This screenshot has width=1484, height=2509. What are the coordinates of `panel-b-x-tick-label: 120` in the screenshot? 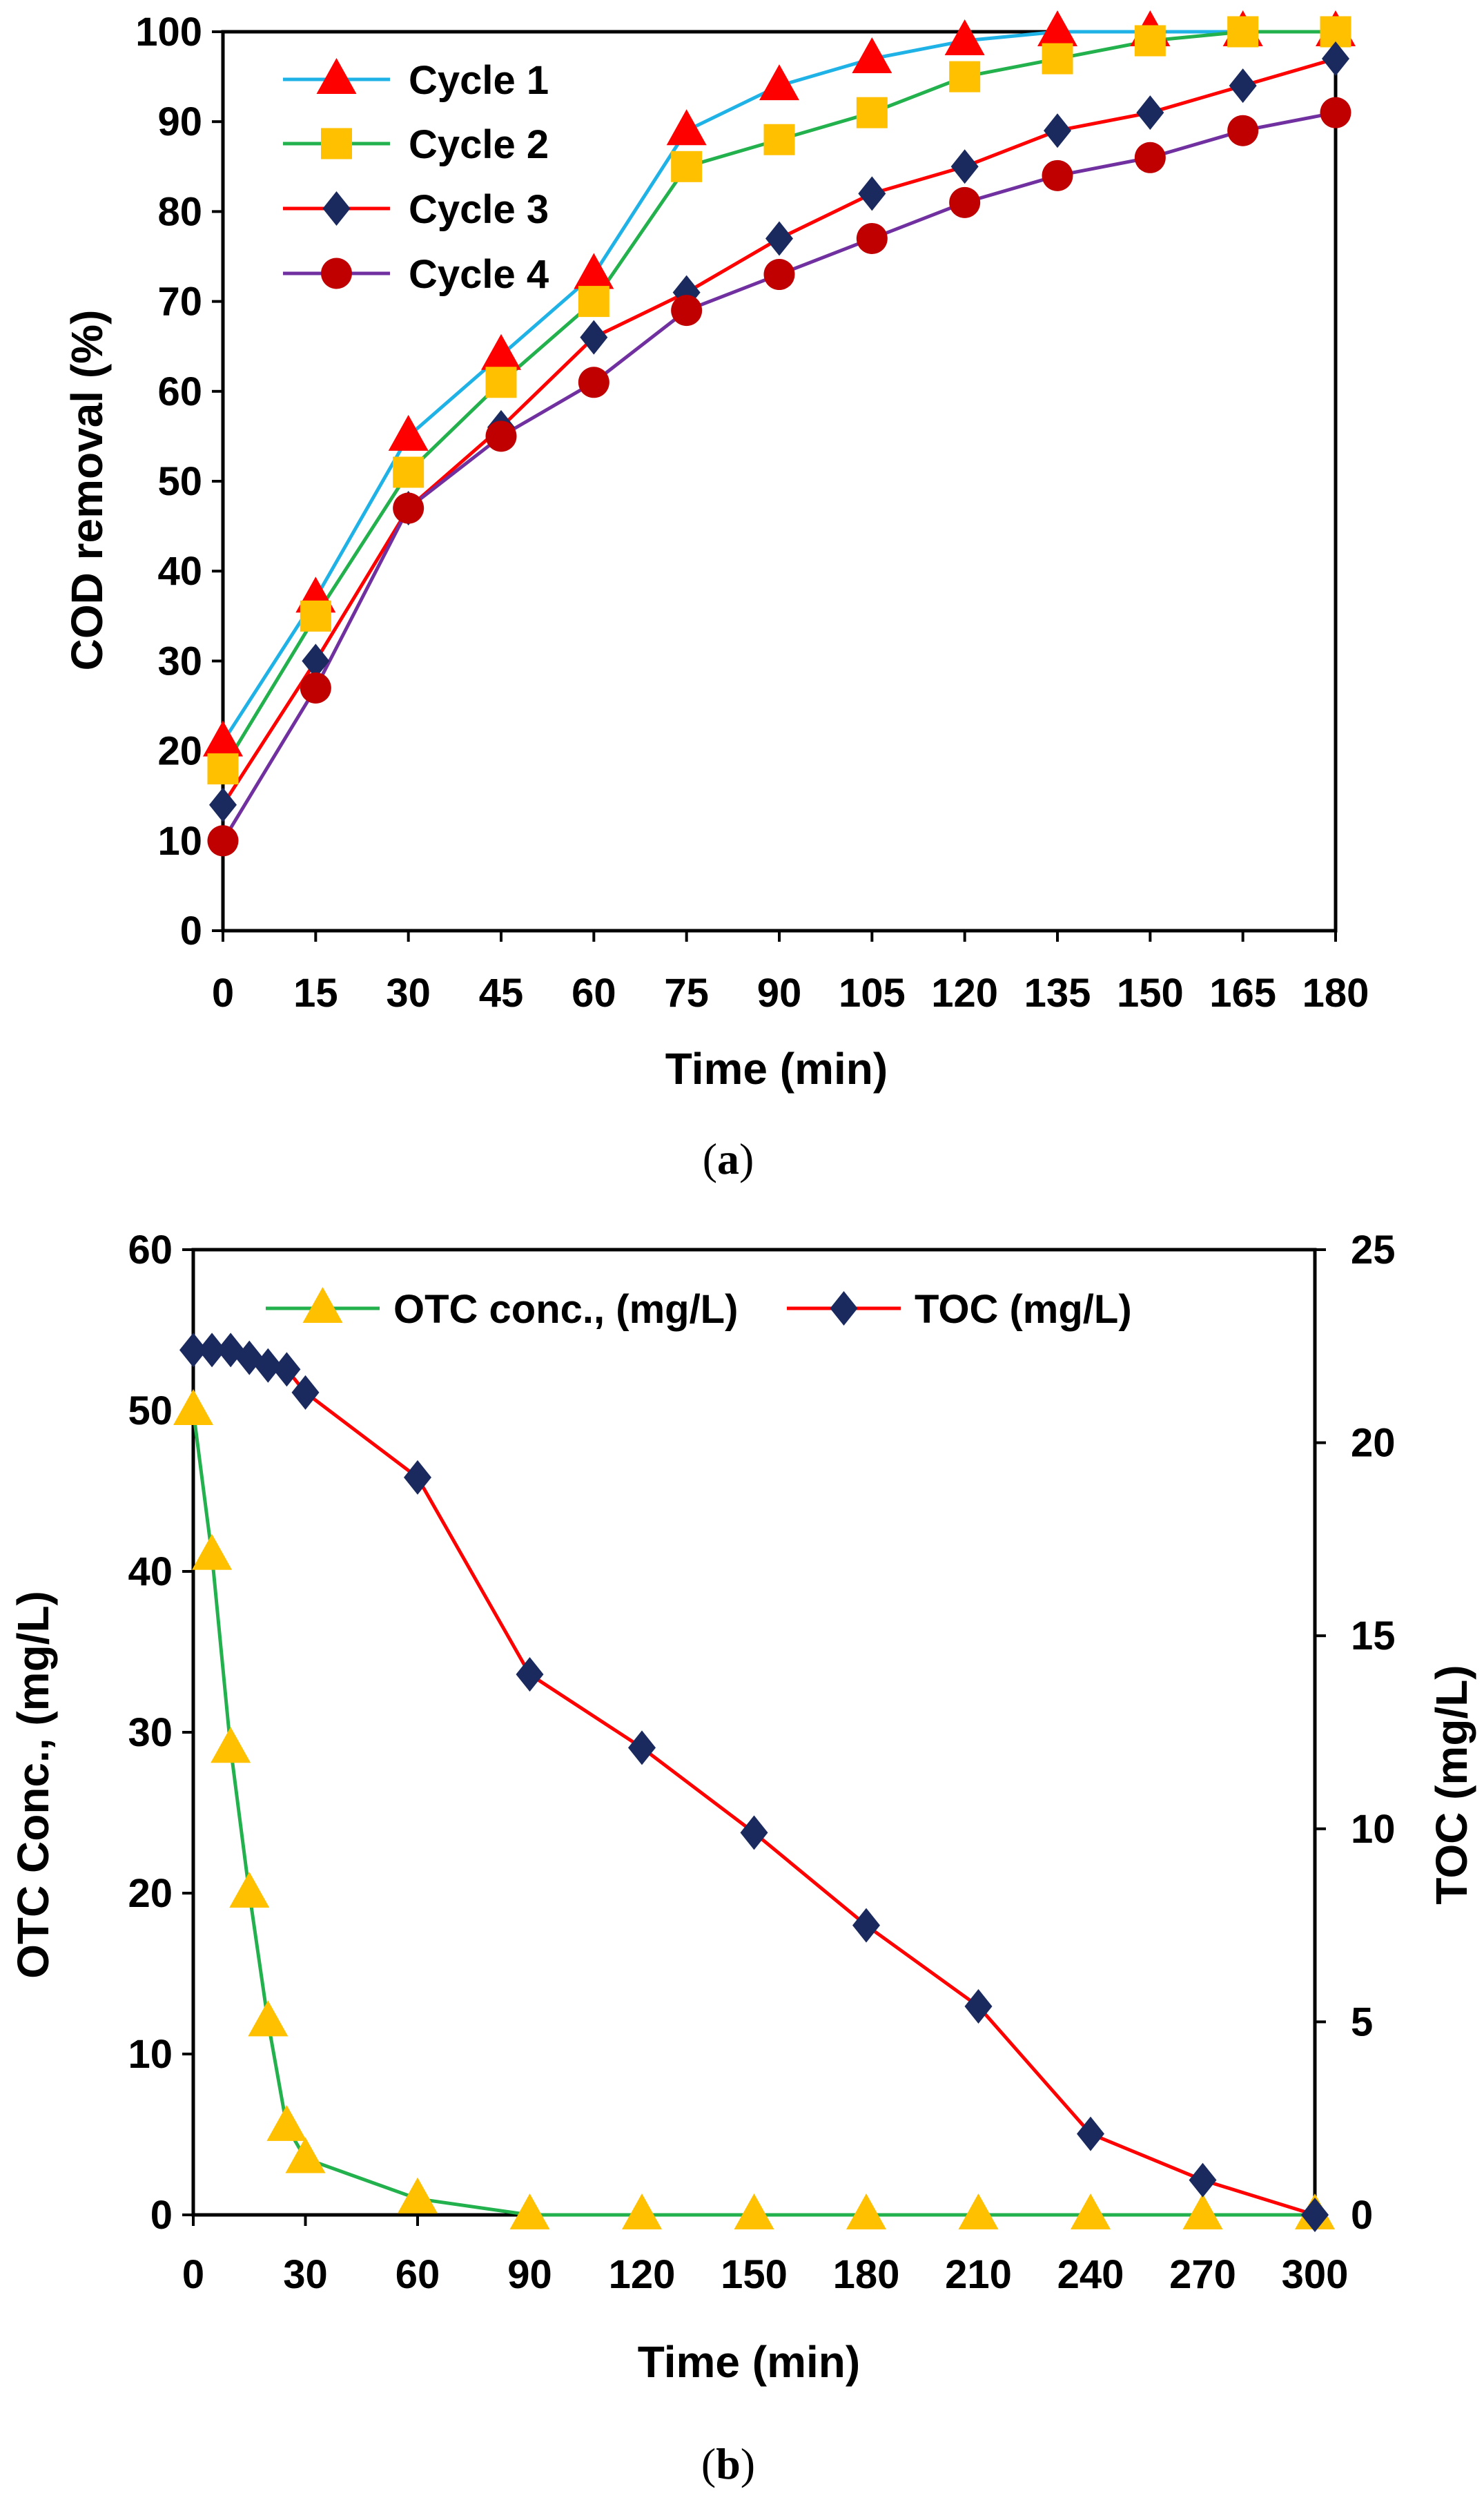 It's located at (643, 2274).